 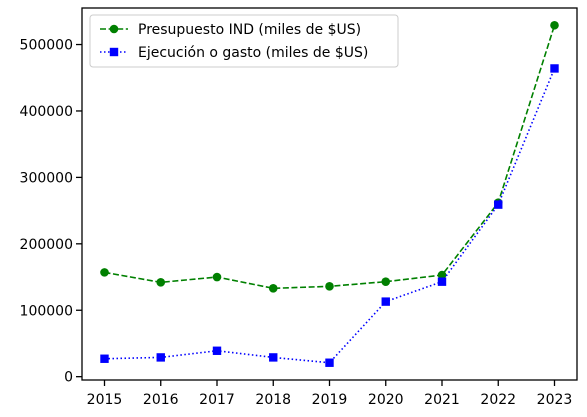 What do you see at coordinates (105, 400) in the screenshot?
I see `x-tick-label: 2015` at bounding box center [105, 400].